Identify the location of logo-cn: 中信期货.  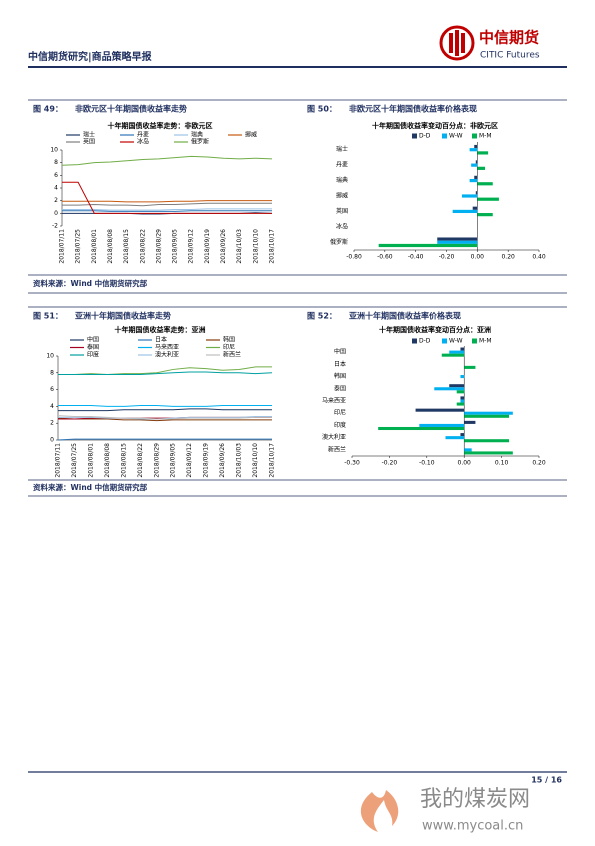
(509, 38).